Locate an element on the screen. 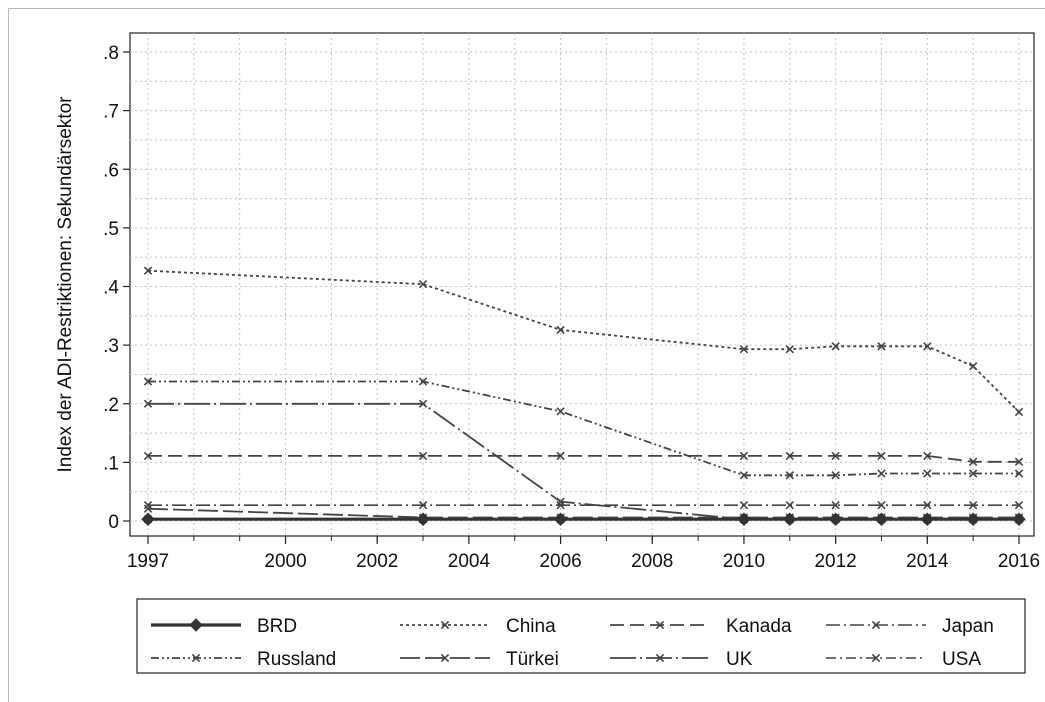  x-tick-label: 1997 is located at coordinates (148, 561).